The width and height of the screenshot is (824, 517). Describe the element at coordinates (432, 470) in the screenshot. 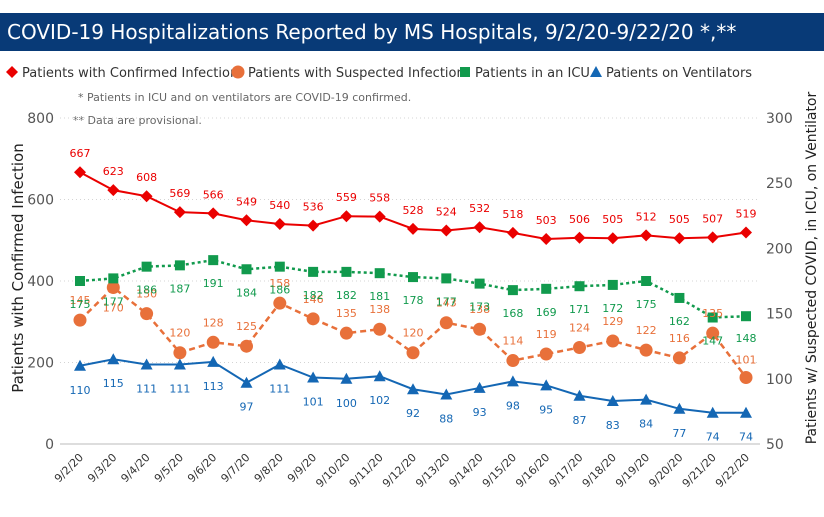

I see `x-tick-label: 9/13/20` at that location.